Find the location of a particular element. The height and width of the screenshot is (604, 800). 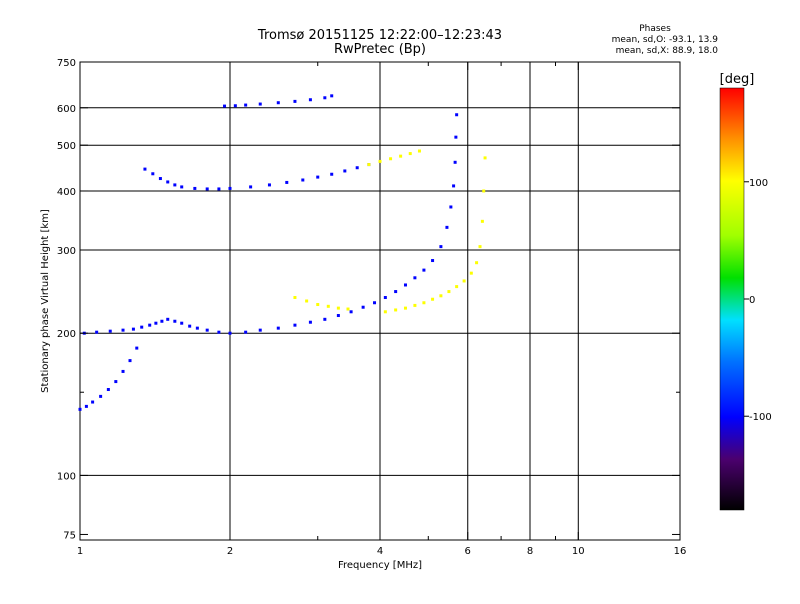

x-tick-label: 16 is located at coordinates (680, 551).